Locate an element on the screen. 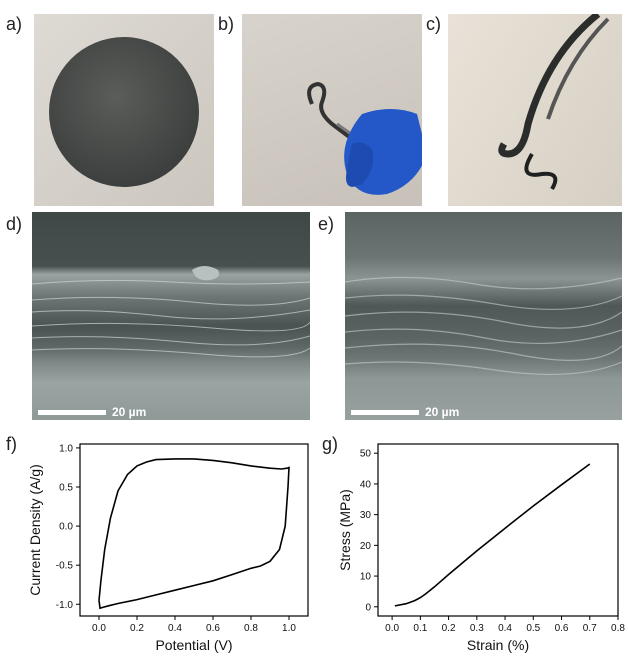 The height and width of the screenshot is (662, 628). photo-circular-film is located at coordinates (124, 110).